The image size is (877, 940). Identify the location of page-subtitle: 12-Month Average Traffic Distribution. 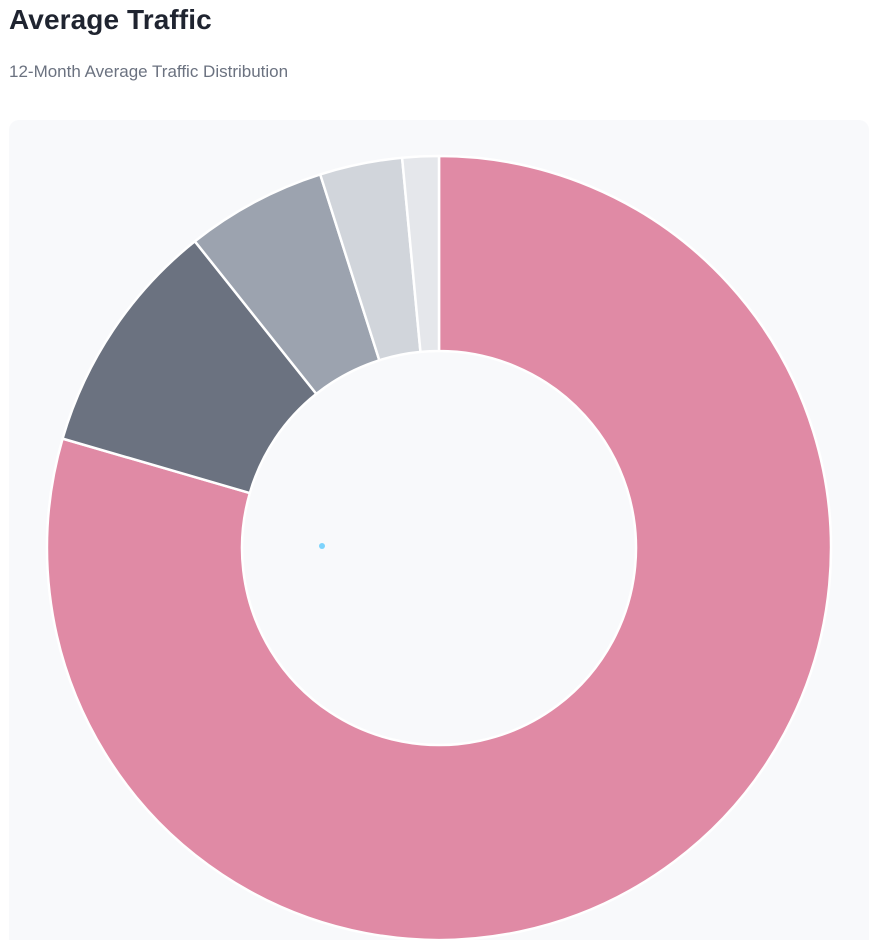
(149, 71).